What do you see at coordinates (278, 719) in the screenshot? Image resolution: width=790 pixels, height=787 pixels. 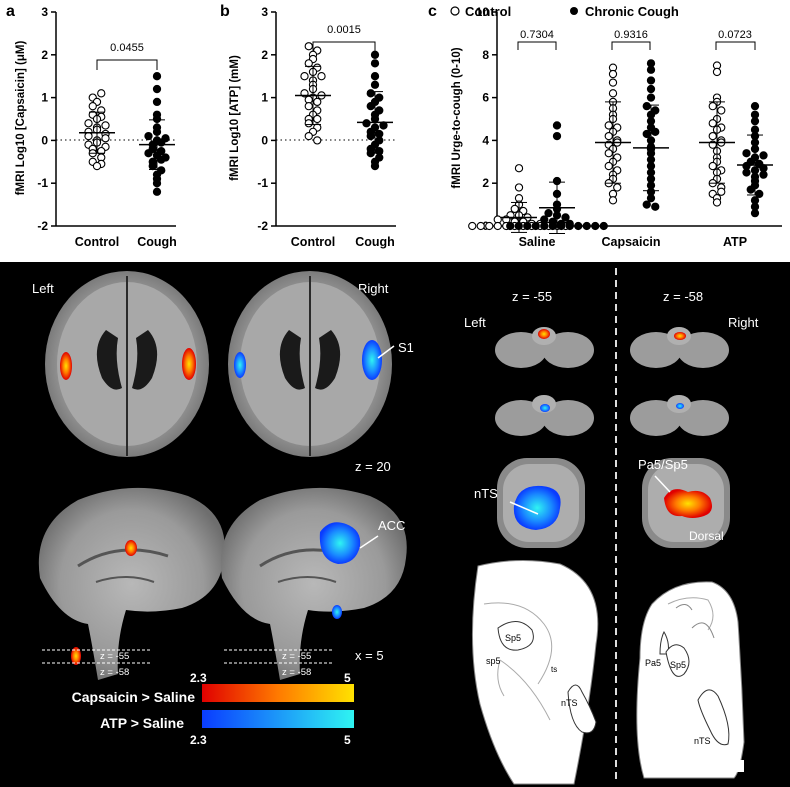 I see `colorbar-atp` at bounding box center [278, 719].